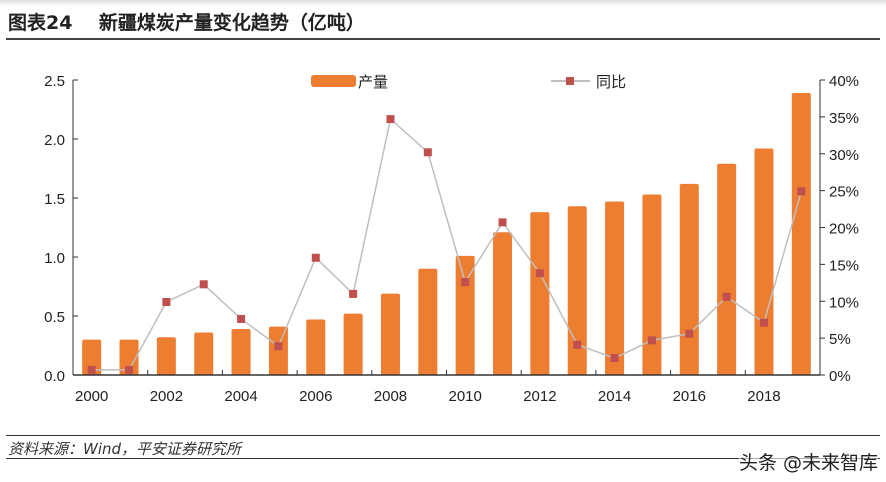 The height and width of the screenshot is (482, 886). What do you see at coordinates (54, 199) in the screenshot?
I see `left-tick-label: 1.5` at bounding box center [54, 199].